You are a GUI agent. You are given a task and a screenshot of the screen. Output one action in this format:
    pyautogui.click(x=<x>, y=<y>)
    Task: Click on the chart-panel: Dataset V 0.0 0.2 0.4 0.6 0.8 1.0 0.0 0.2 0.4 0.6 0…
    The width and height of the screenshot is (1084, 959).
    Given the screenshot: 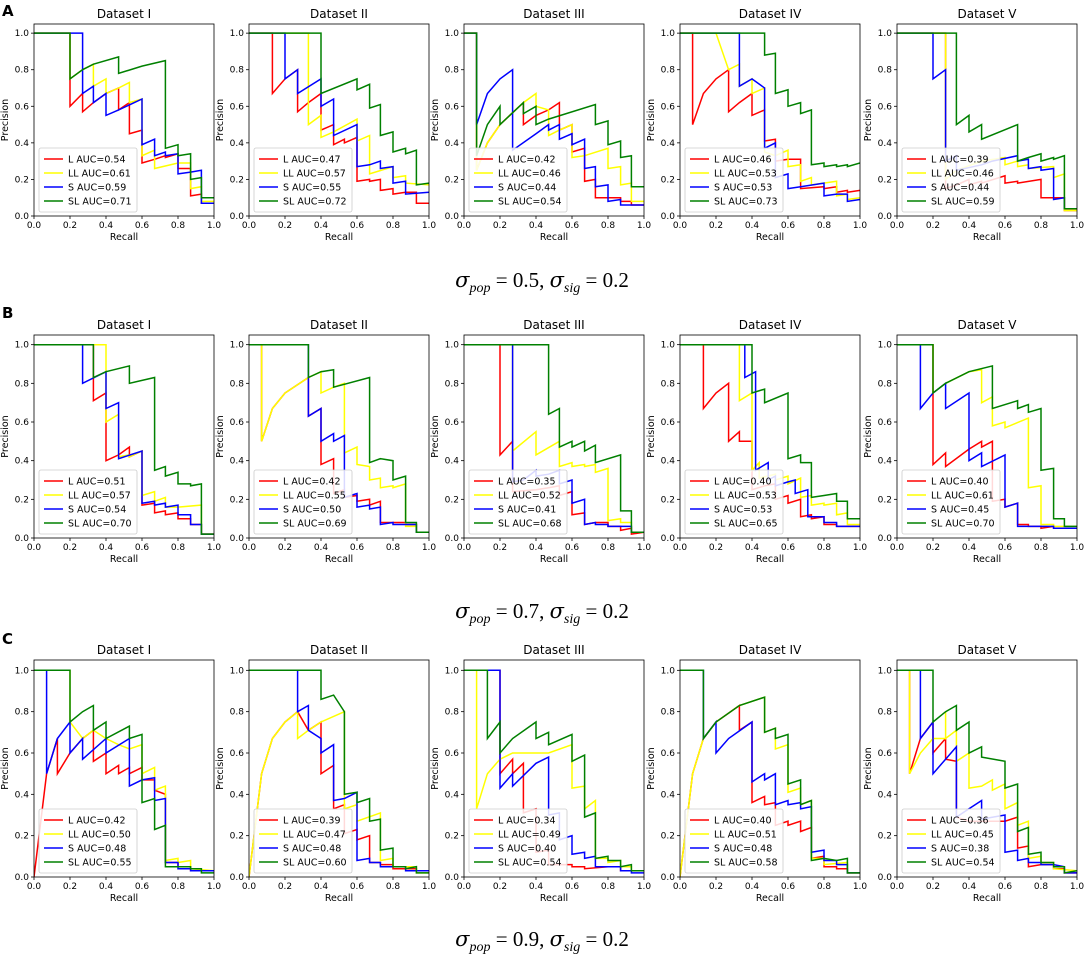 What is the action you would take?
    pyautogui.click(x=973, y=773)
    